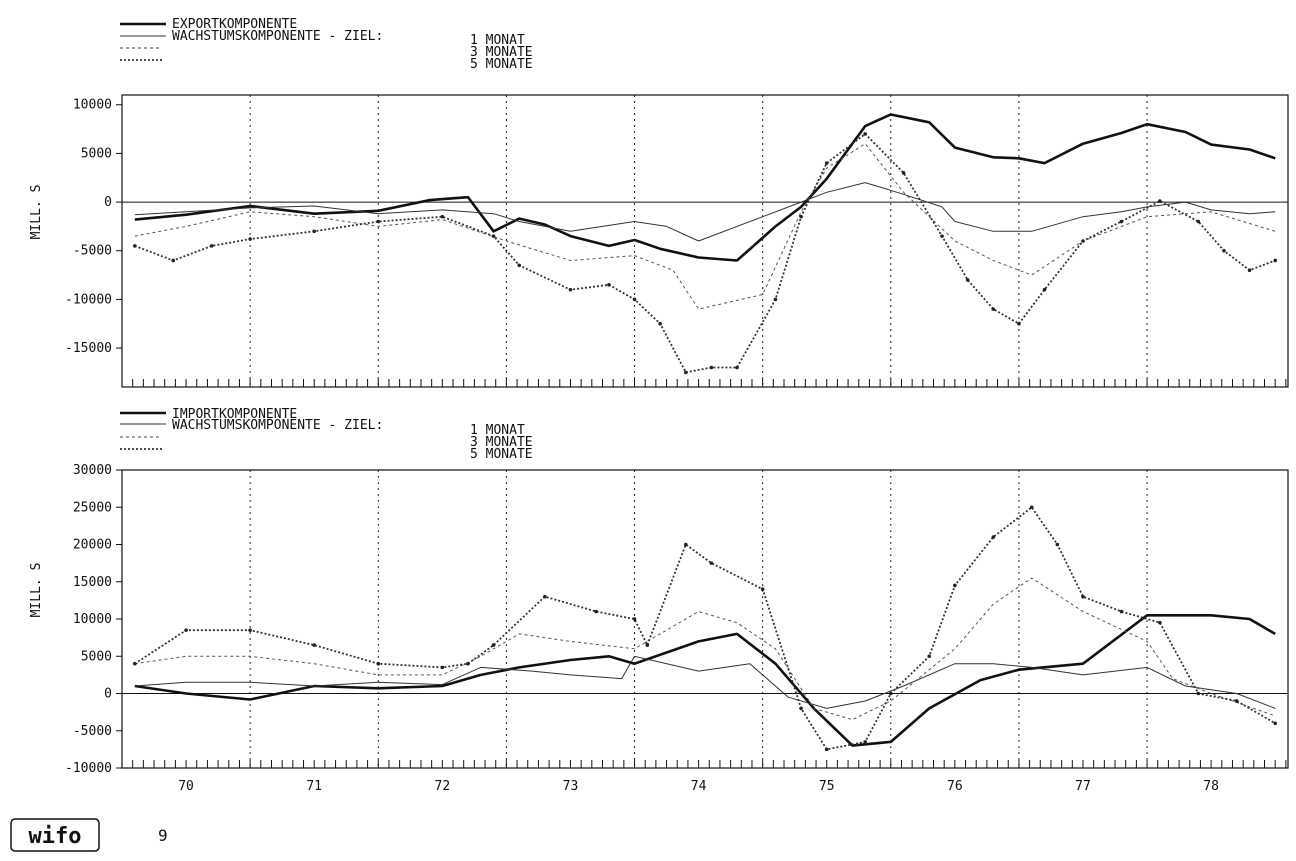 The height and width of the screenshot is (861, 1296). Describe the element at coordinates (571, 786) in the screenshot. I see `x-tick-label: 73` at that location.